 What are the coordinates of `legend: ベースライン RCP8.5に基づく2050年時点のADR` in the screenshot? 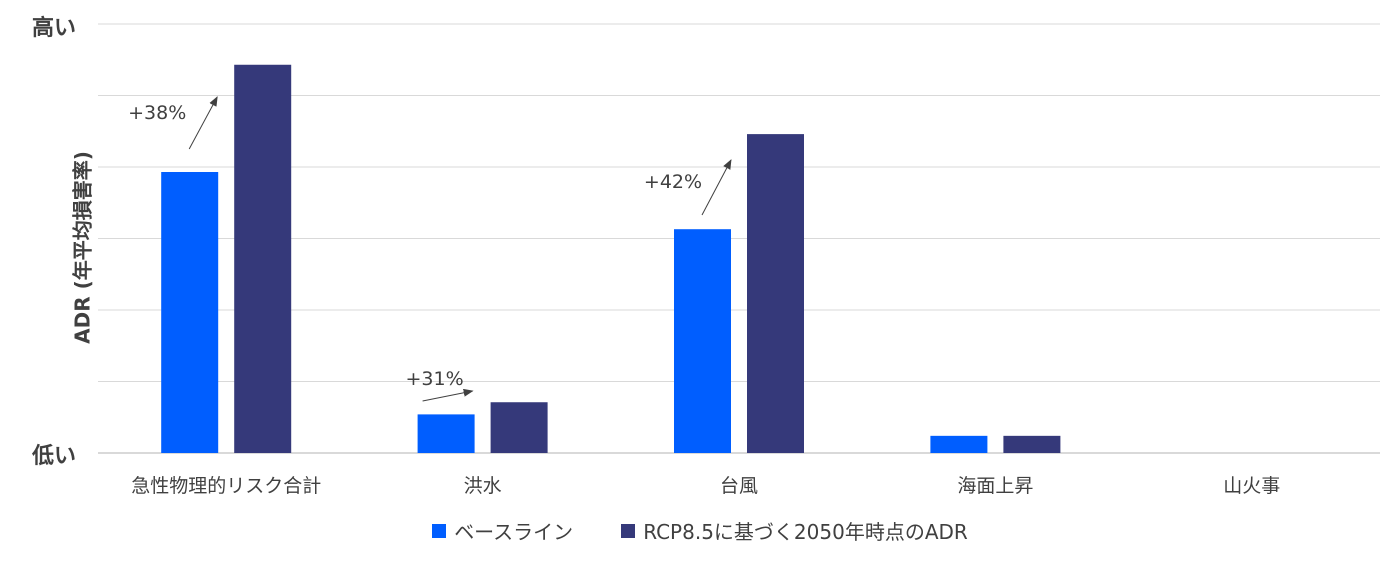 It's located at (700, 530).